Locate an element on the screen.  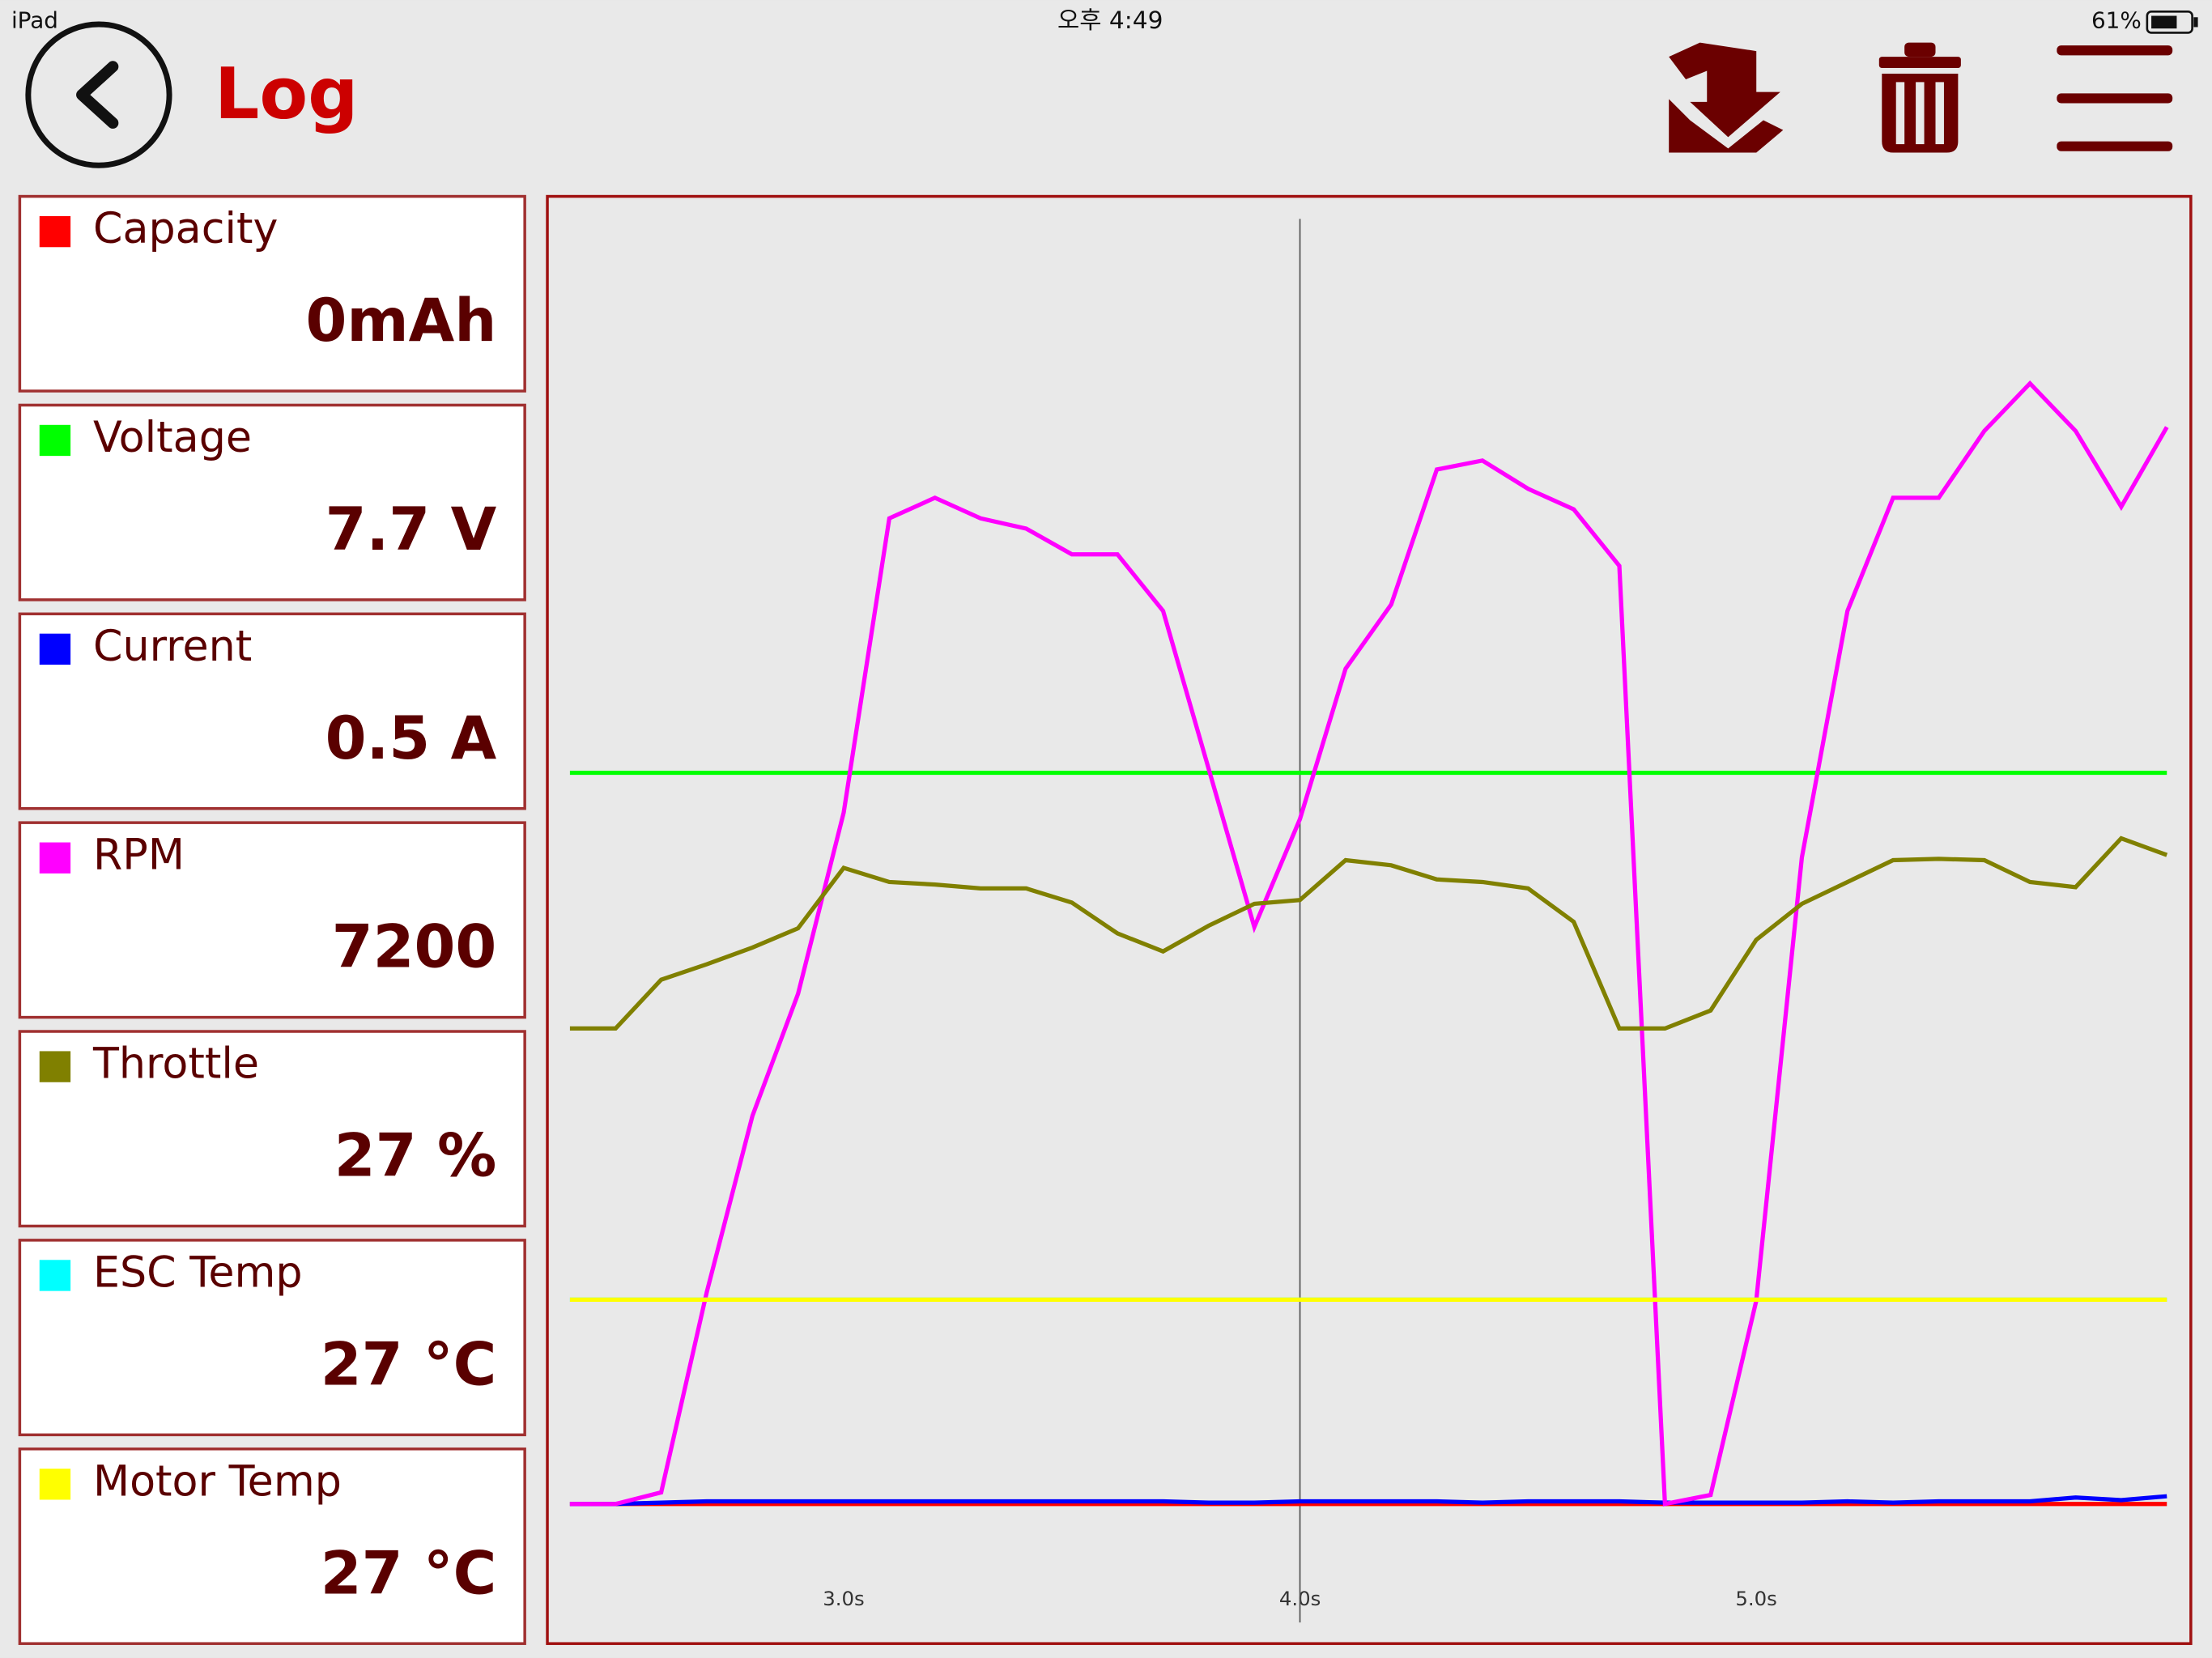
readout-card: Current 0.5 A is located at coordinates (272, 711).